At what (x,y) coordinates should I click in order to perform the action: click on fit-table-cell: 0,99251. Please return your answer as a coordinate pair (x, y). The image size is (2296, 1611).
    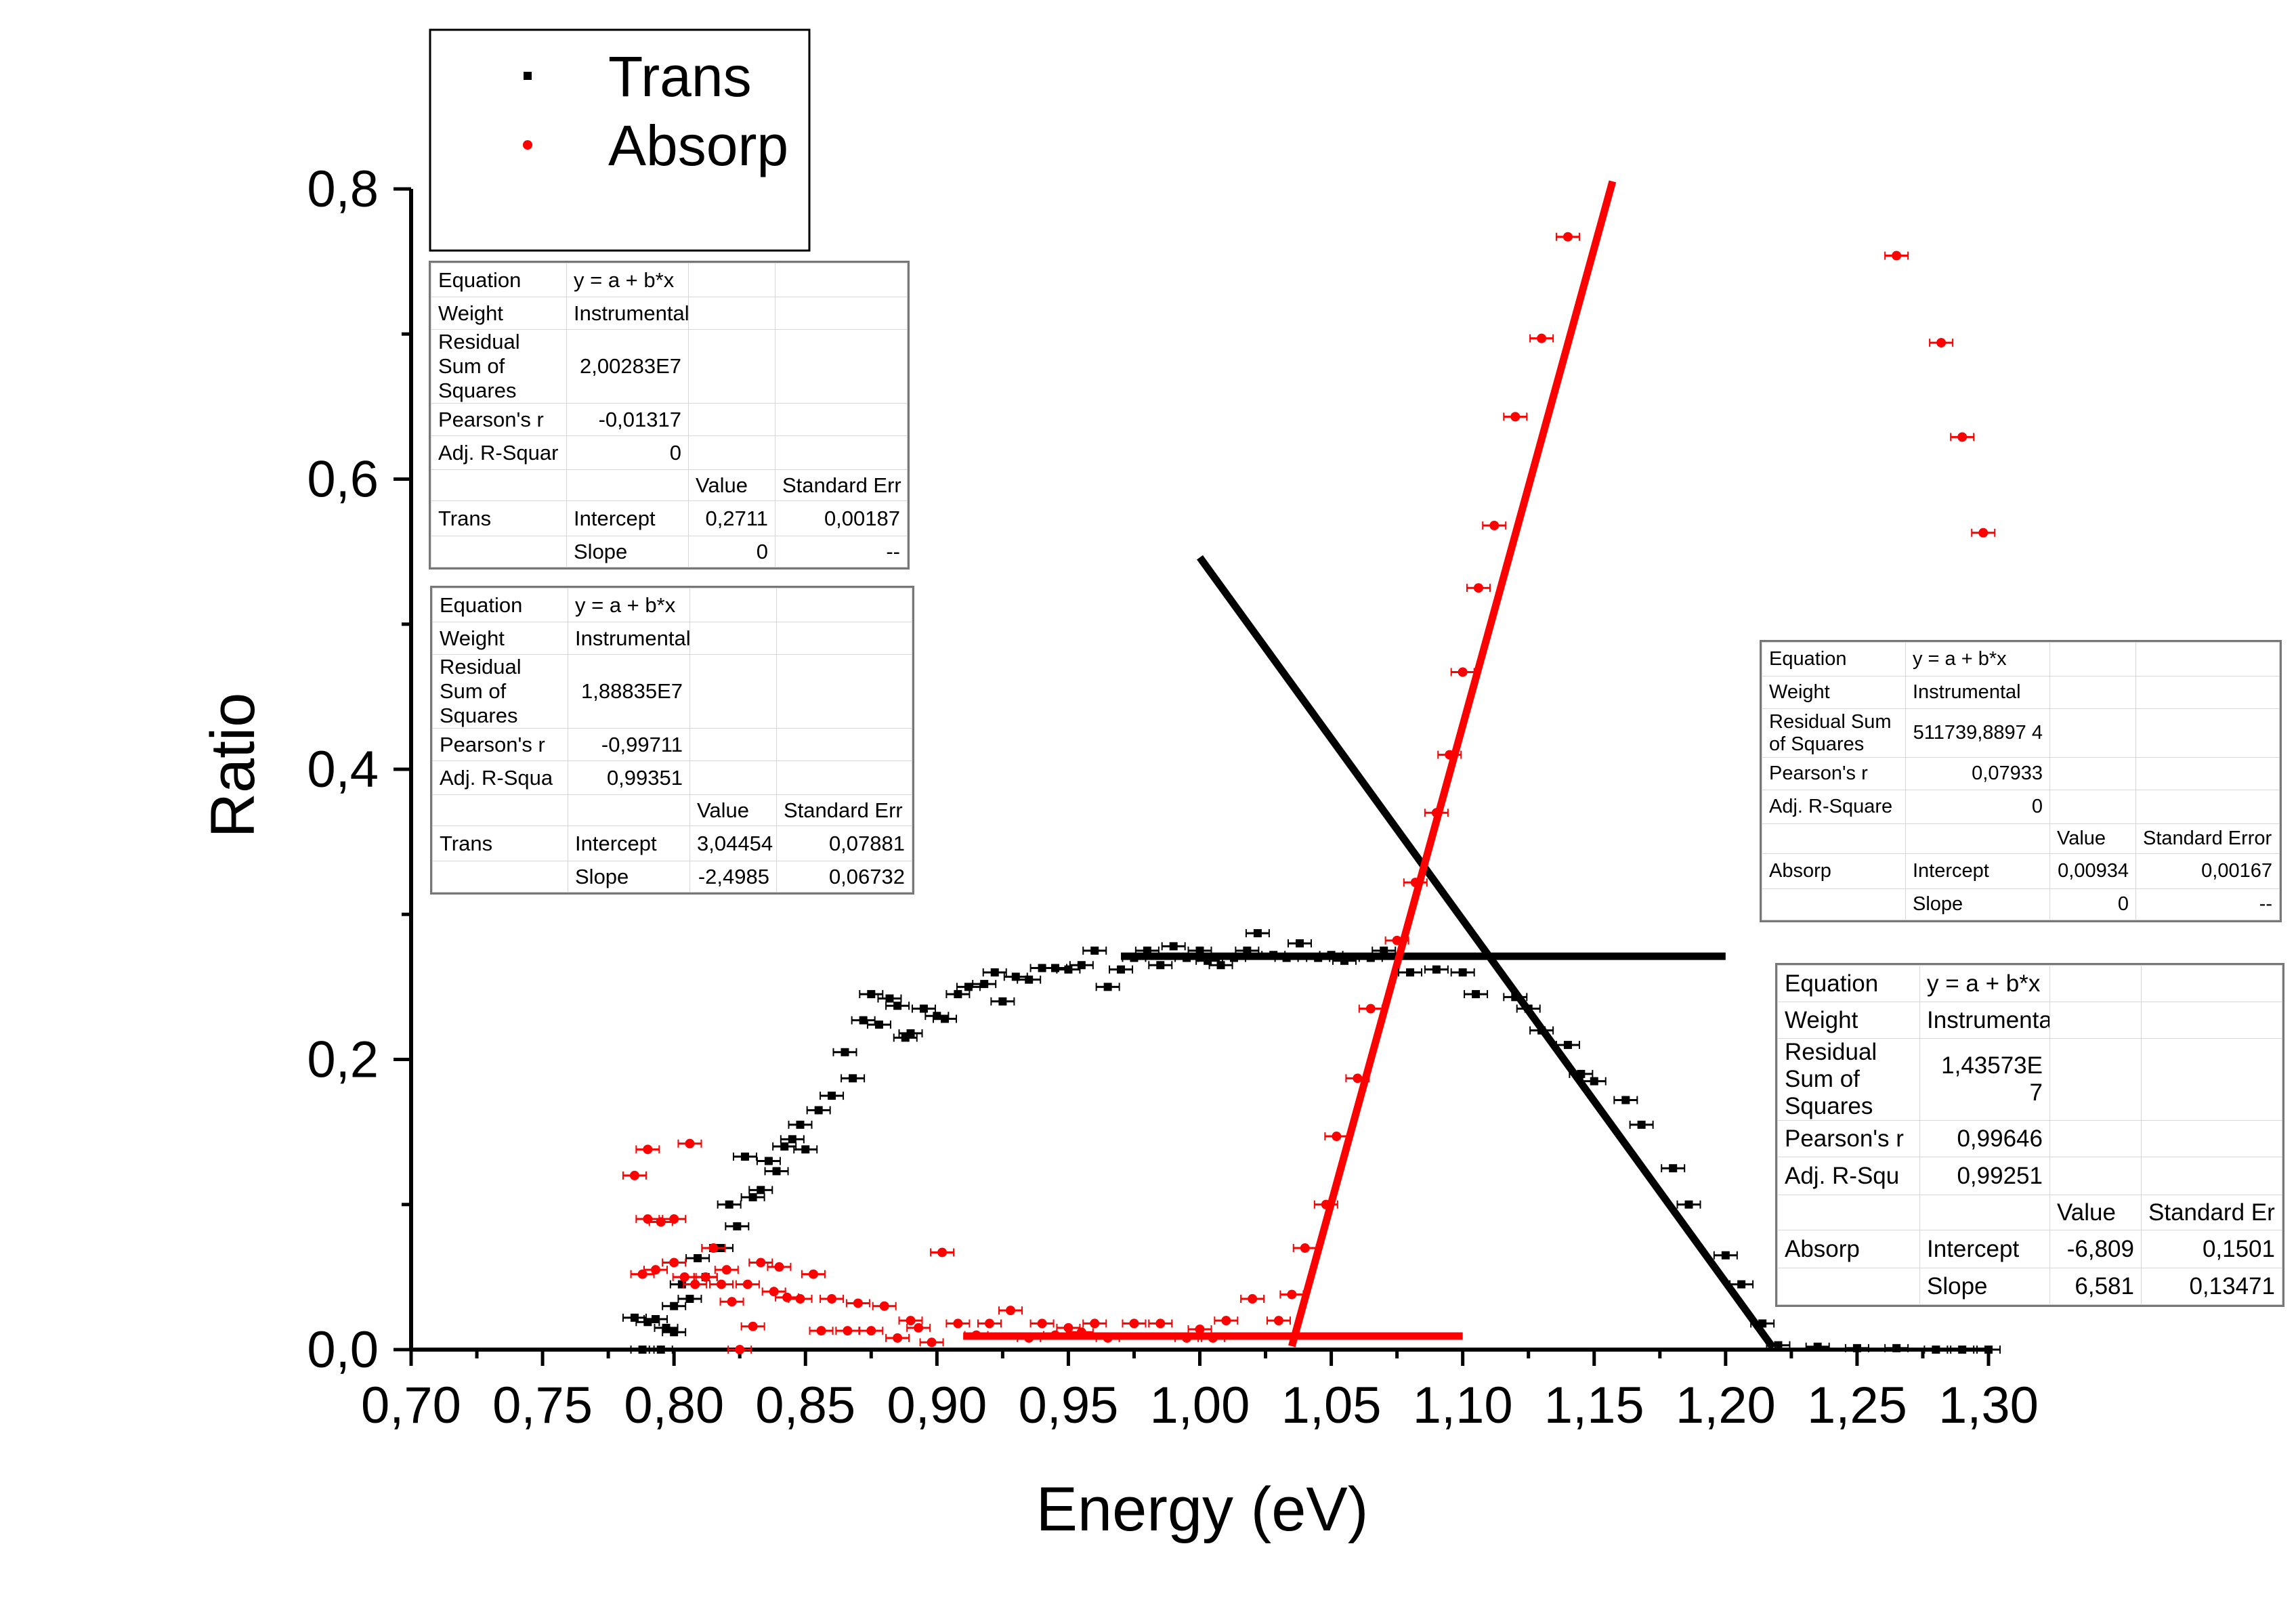
    Looking at the image, I should click on (1985, 1176).